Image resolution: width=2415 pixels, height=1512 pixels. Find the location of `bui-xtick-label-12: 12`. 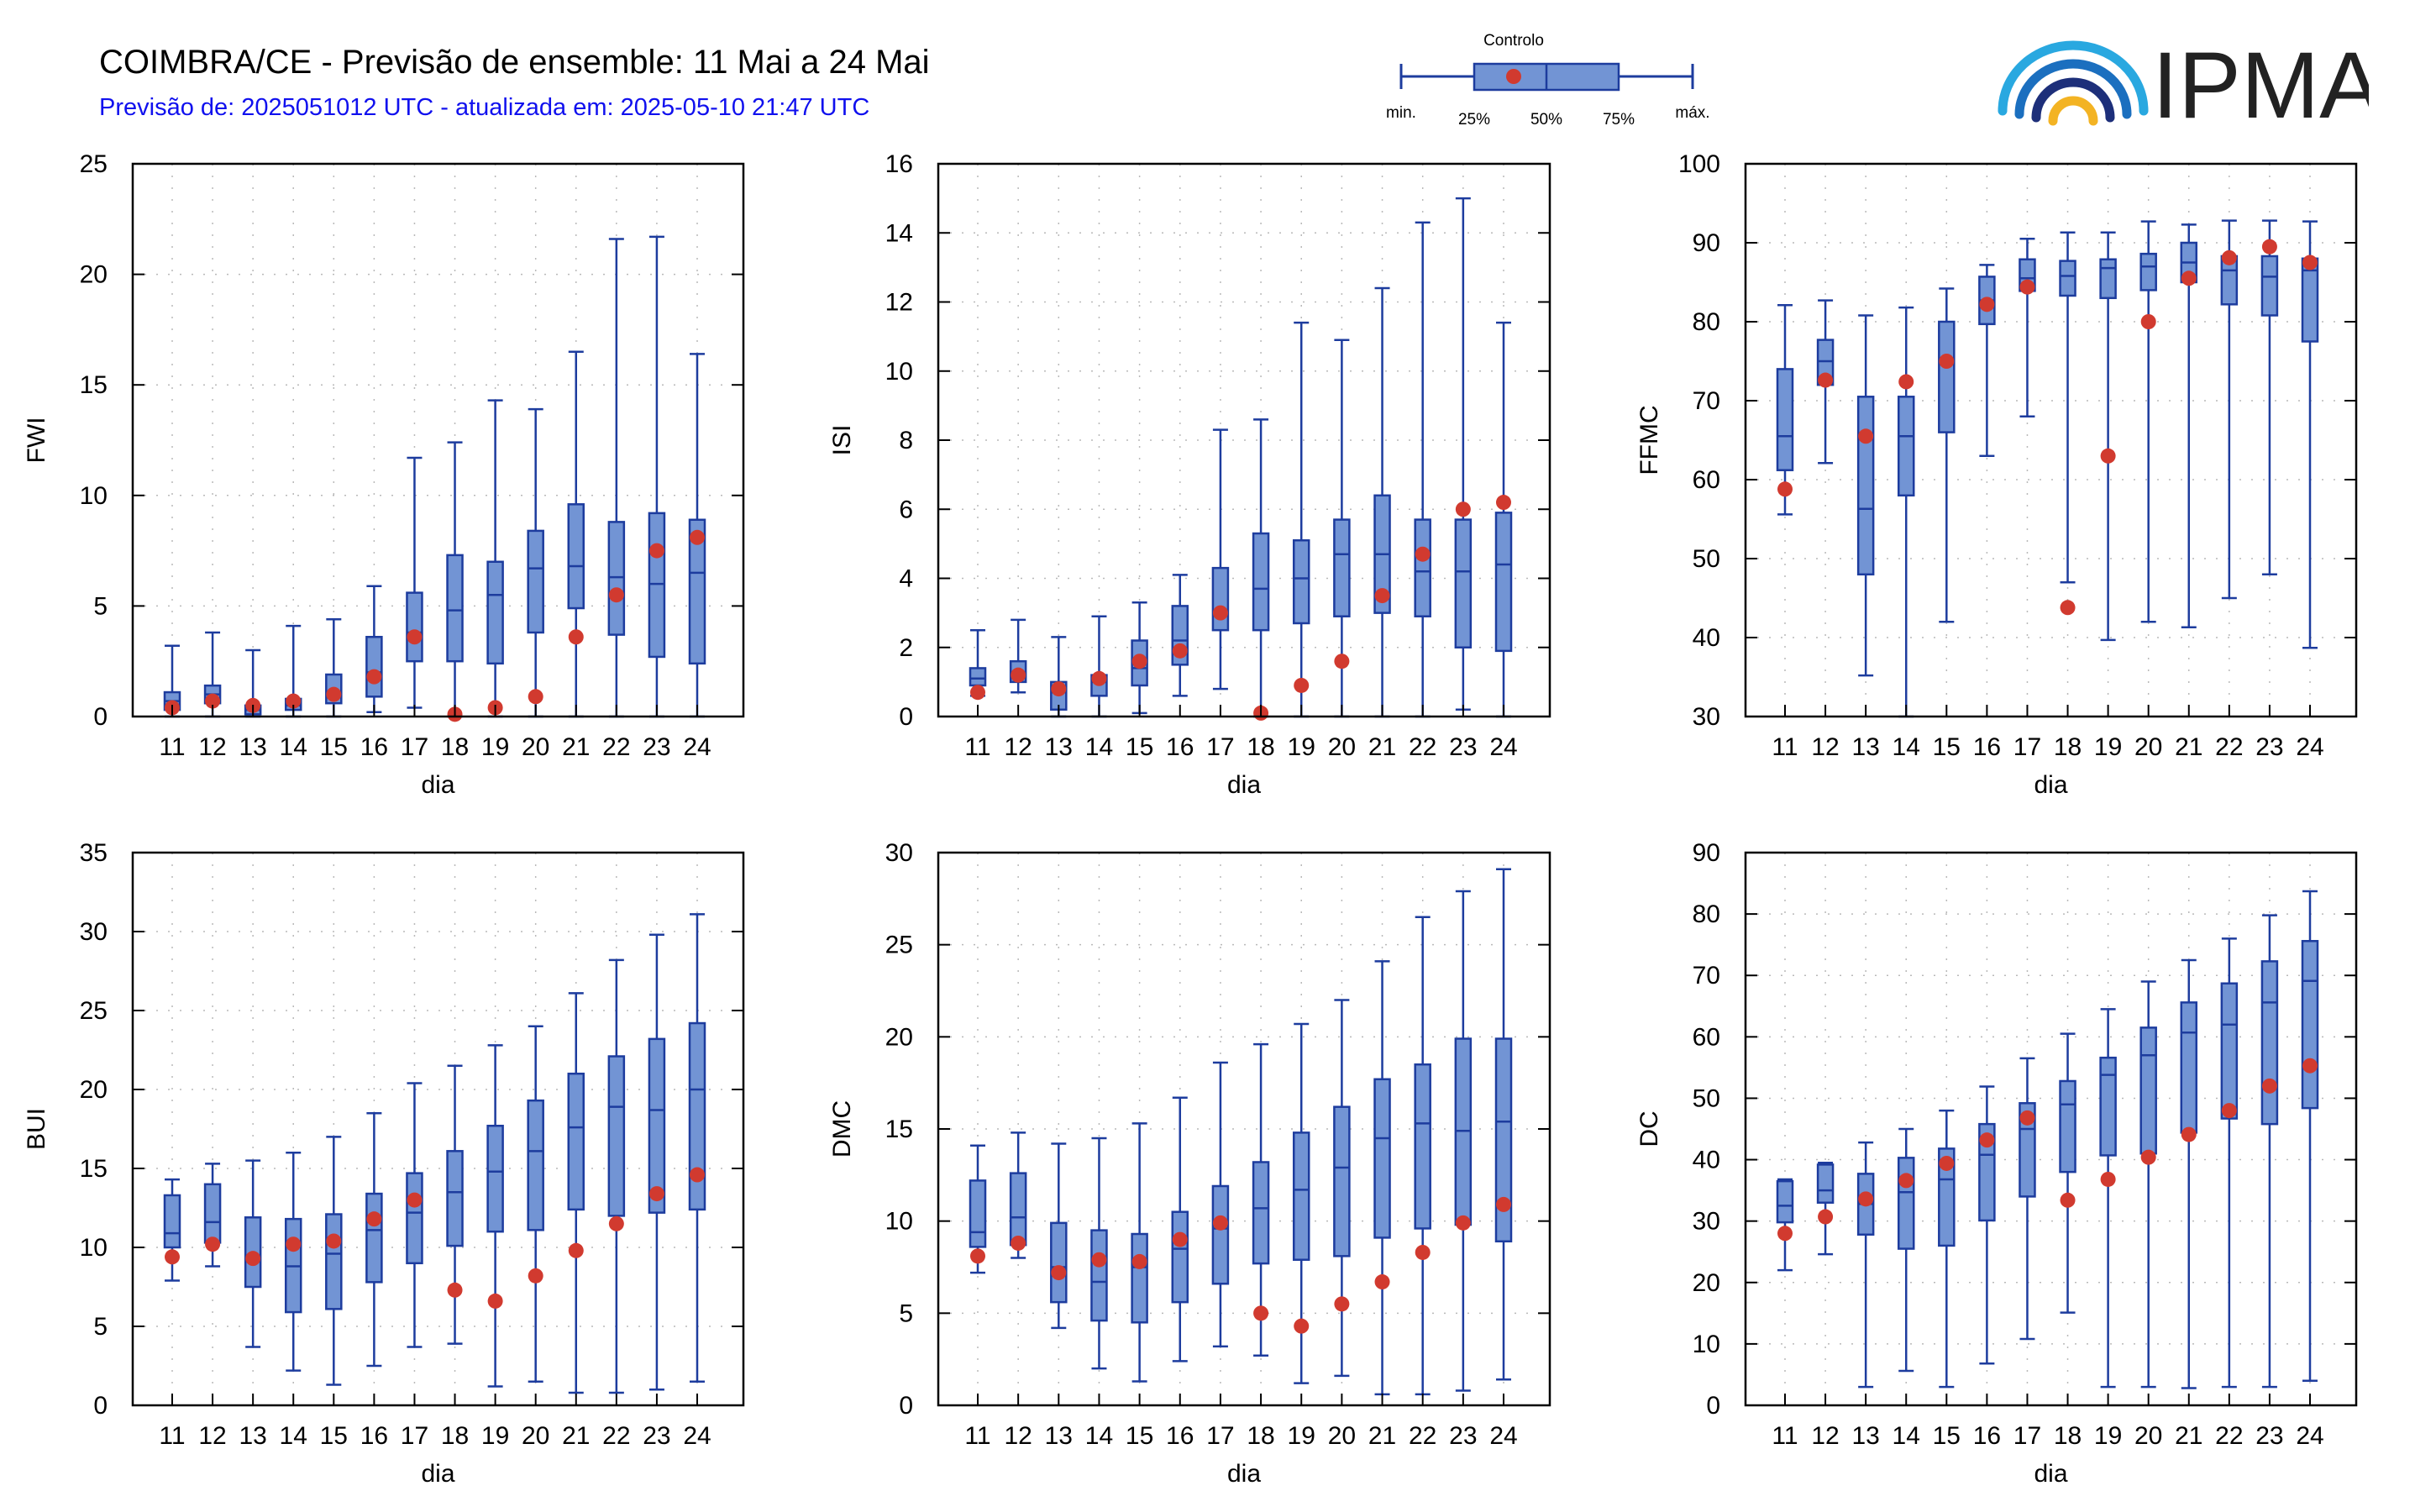

bui-xtick-label-12: 12 is located at coordinates (212, 1436).